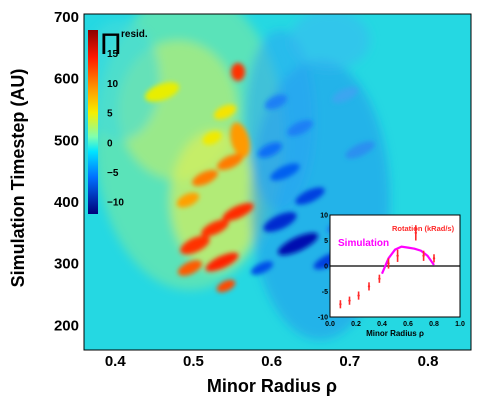 Image resolution: width=480 pixels, height=405 pixels. What do you see at coordinates (66, 17) in the screenshot?
I see `y-tick-label: 700` at bounding box center [66, 17].